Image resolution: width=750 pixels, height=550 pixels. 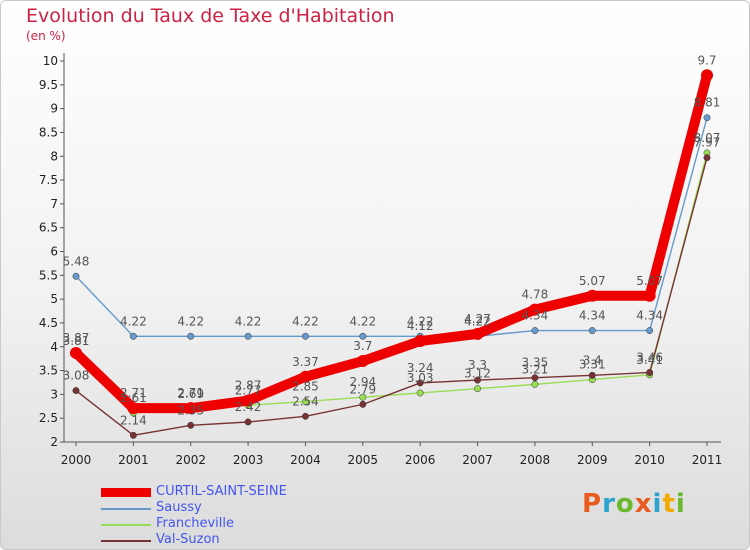 What do you see at coordinates (54, 347) in the screenshot?
I see `y-tick-label: 4` at bounding box center [54, 347].